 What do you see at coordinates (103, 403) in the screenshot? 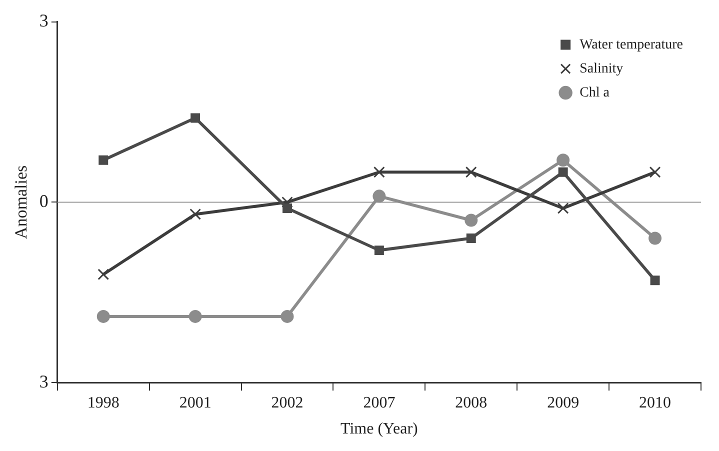
I see `x-tick-label: 1998` at bounding box center [103, 403].